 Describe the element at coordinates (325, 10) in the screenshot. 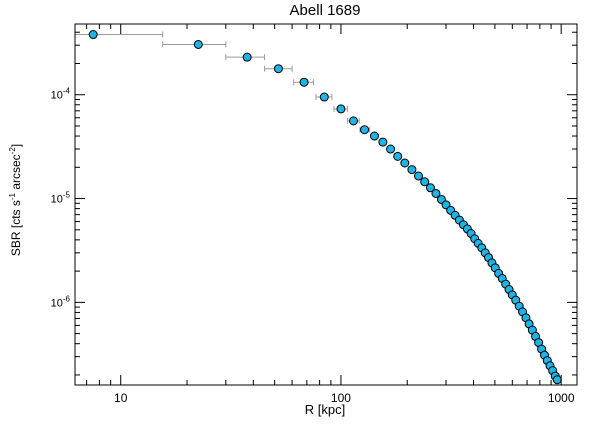

I see `chart-title: Abell 1689` at that location.